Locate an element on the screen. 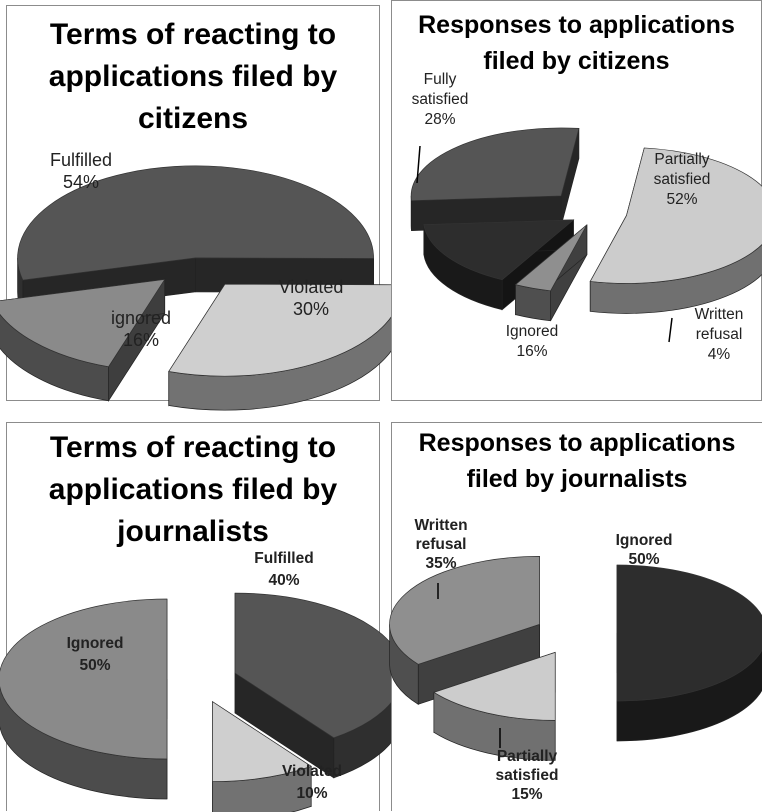 The height and width of the screenshot is (812, 762). slice-value-label: 28% is located at coordinates (439, 119).